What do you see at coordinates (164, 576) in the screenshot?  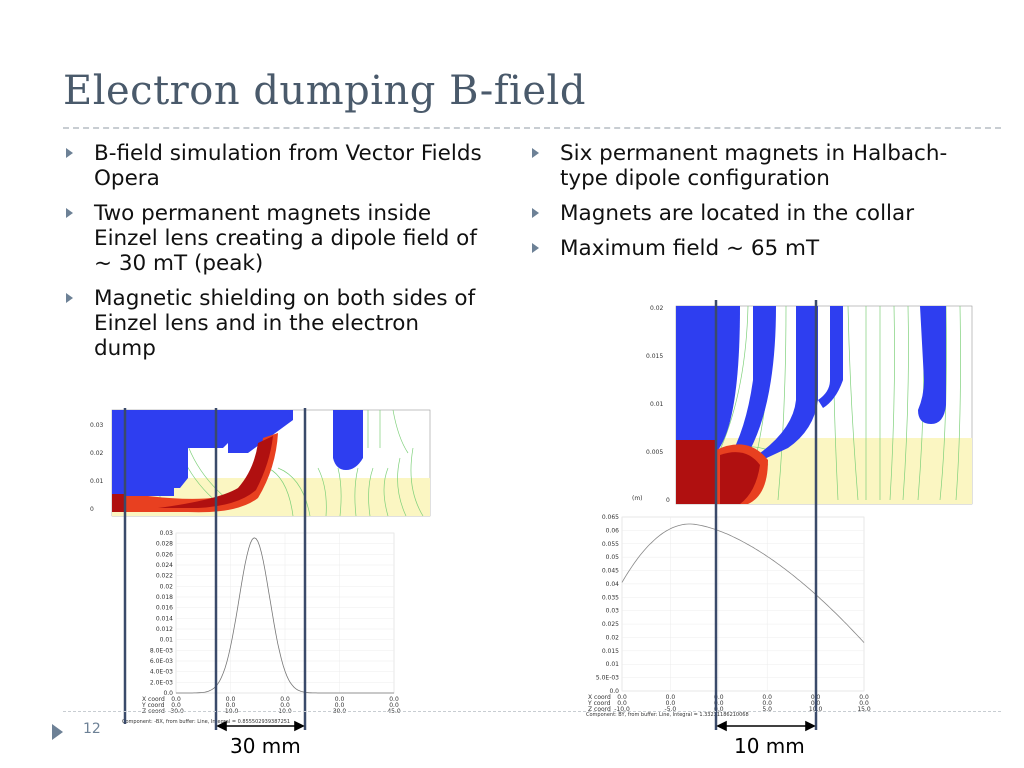 I see `axis-tick: 0.022` at bounding box center [164, 576].